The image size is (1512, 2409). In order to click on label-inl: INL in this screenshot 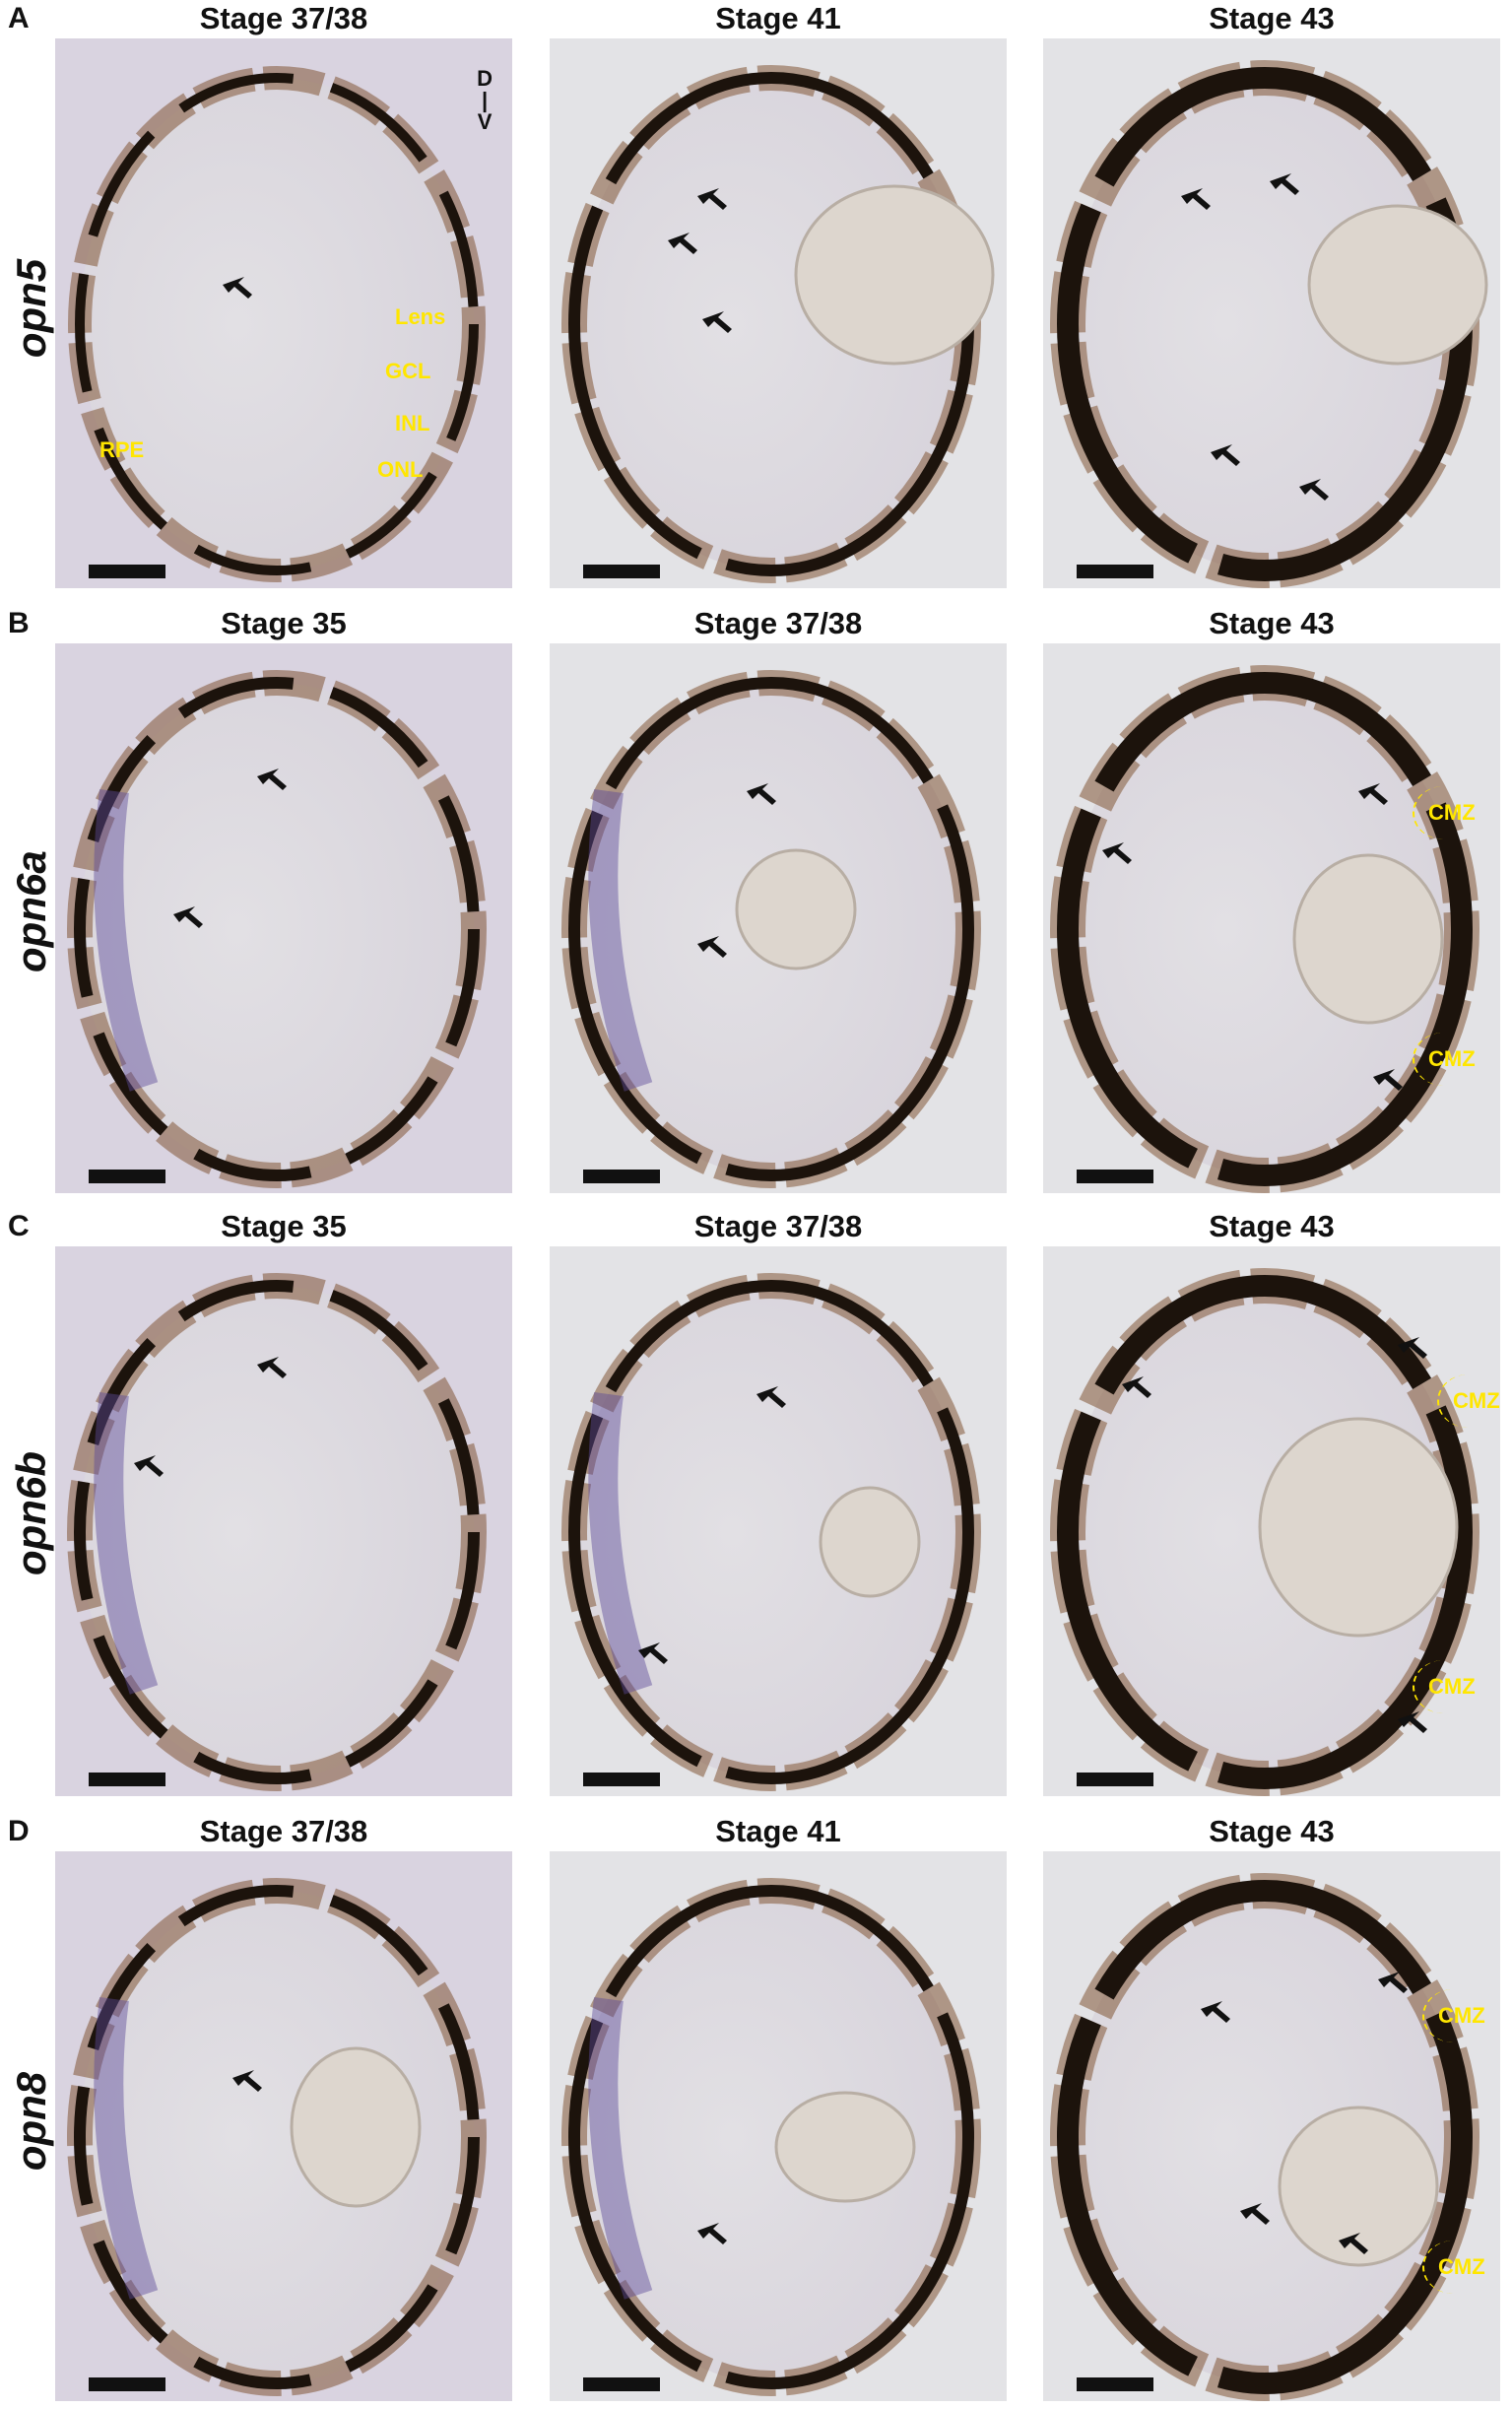, I will do `click(412, 423)`.